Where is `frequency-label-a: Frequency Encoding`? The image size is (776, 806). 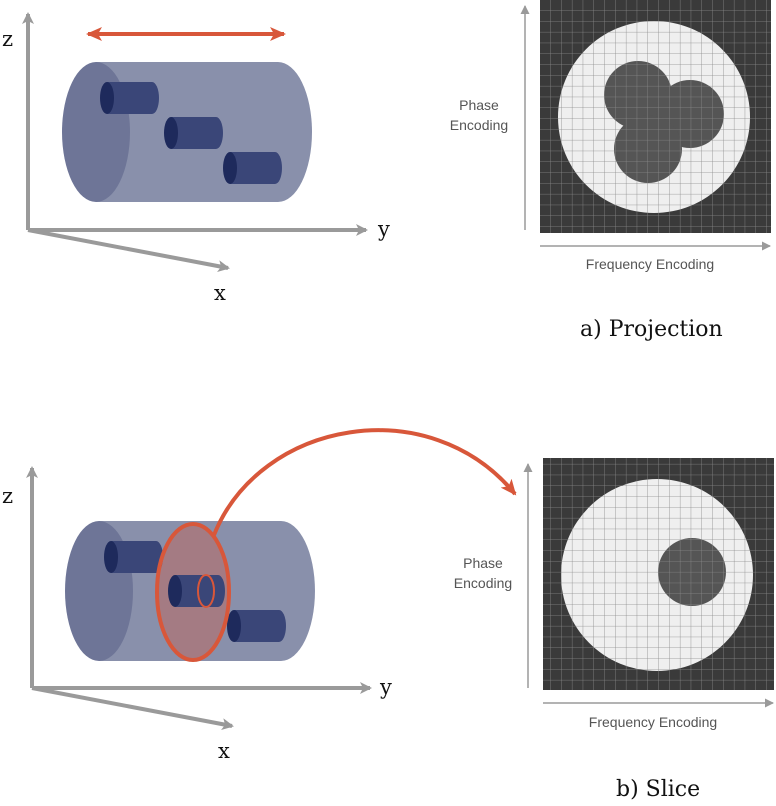
frequency-label-a: Frequency Encoding is located at coordinates (650, 264).